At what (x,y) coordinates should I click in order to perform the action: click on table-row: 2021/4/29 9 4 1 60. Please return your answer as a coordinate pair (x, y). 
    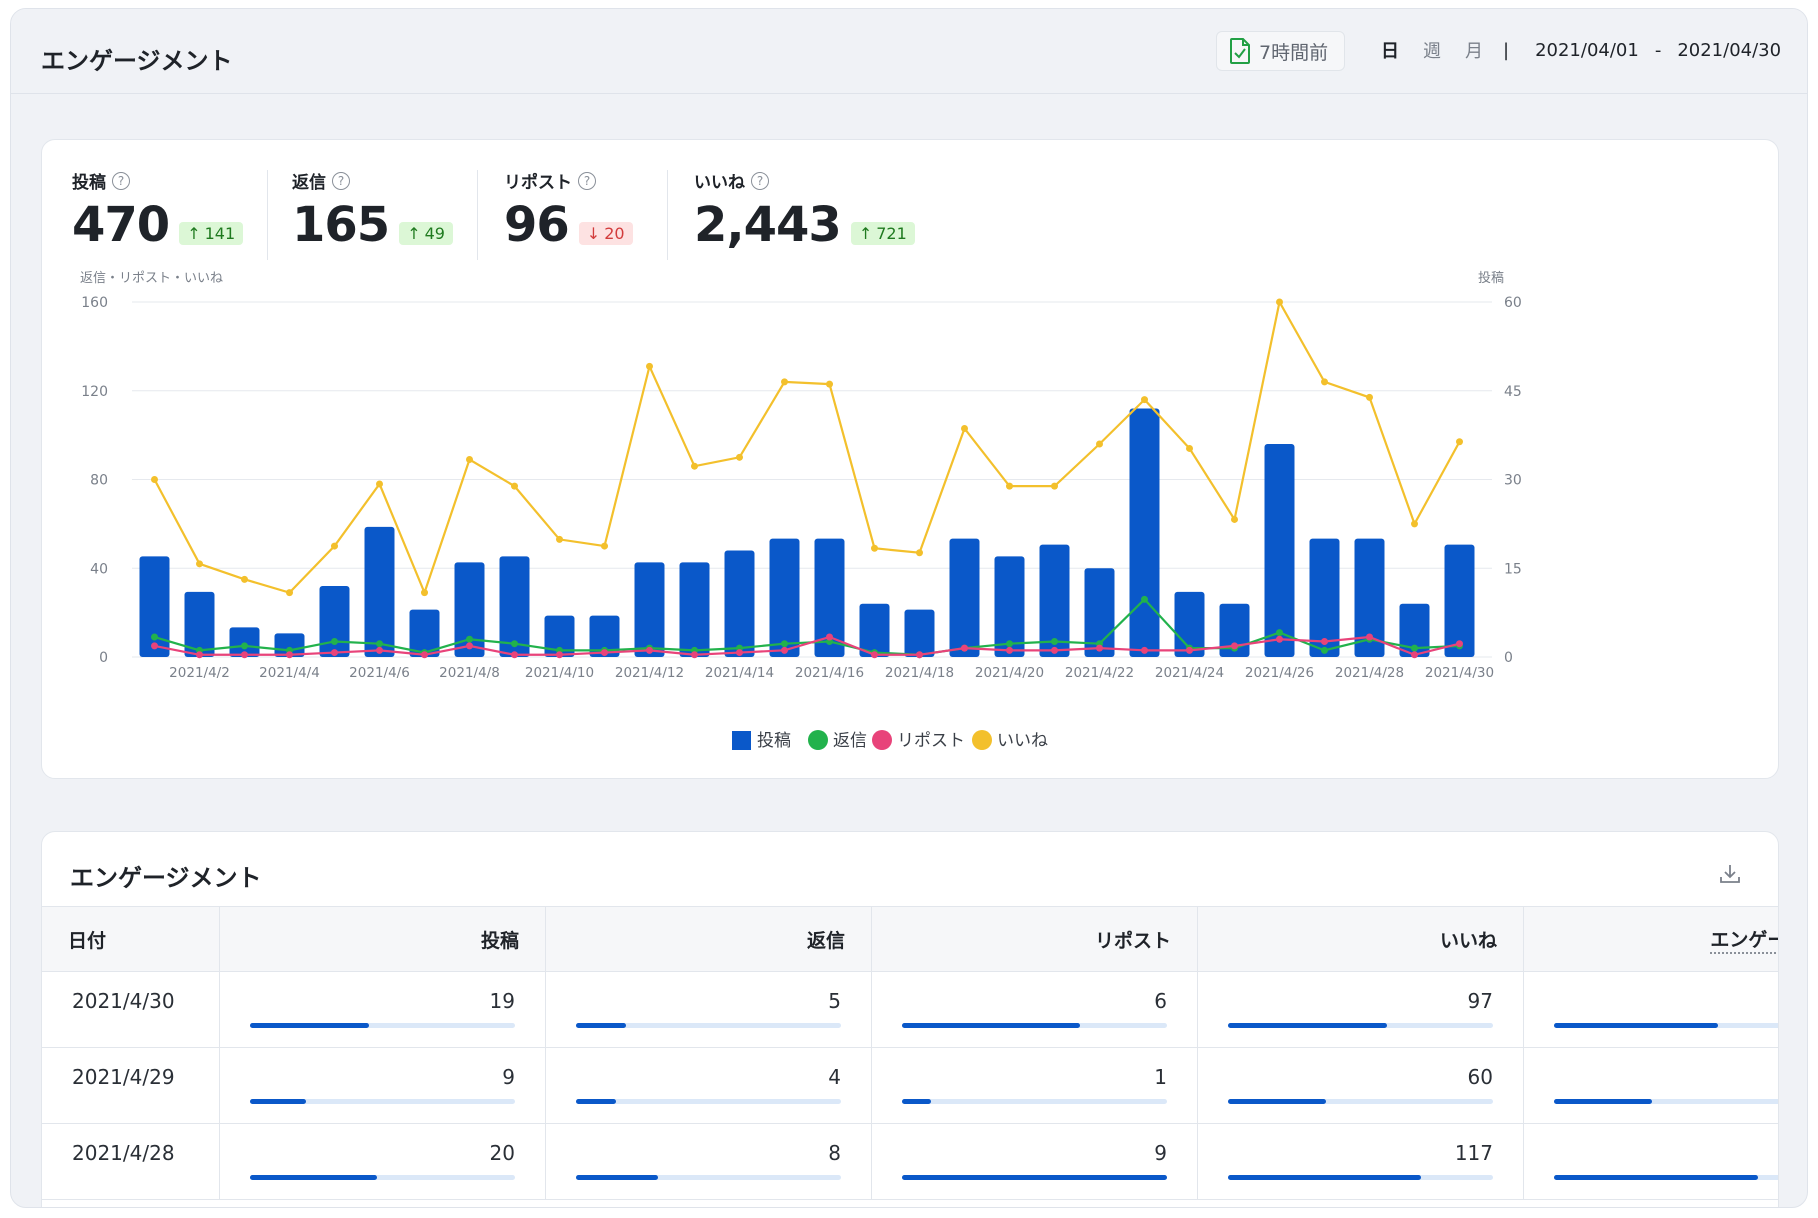
    Looking at the image, I should click on (910, 1085).